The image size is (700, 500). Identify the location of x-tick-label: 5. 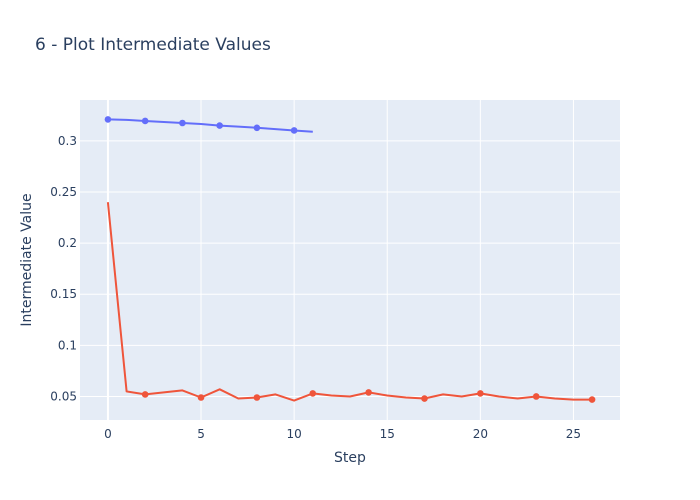
(201, 434).